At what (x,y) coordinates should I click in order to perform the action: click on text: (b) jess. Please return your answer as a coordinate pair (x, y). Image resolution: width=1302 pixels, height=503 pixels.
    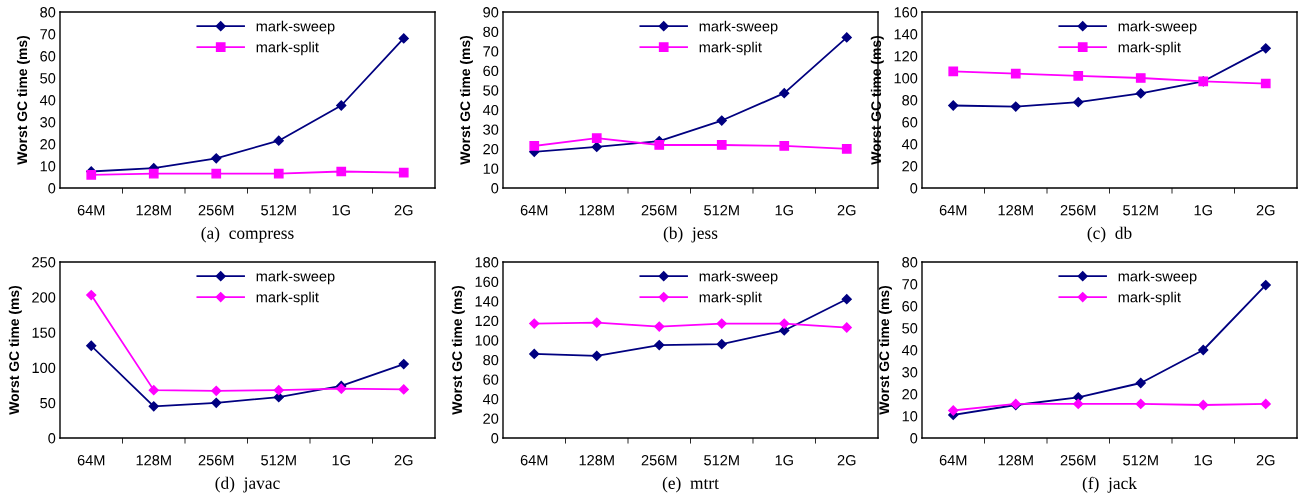
    Looking at the image, I should click on (690, 234).